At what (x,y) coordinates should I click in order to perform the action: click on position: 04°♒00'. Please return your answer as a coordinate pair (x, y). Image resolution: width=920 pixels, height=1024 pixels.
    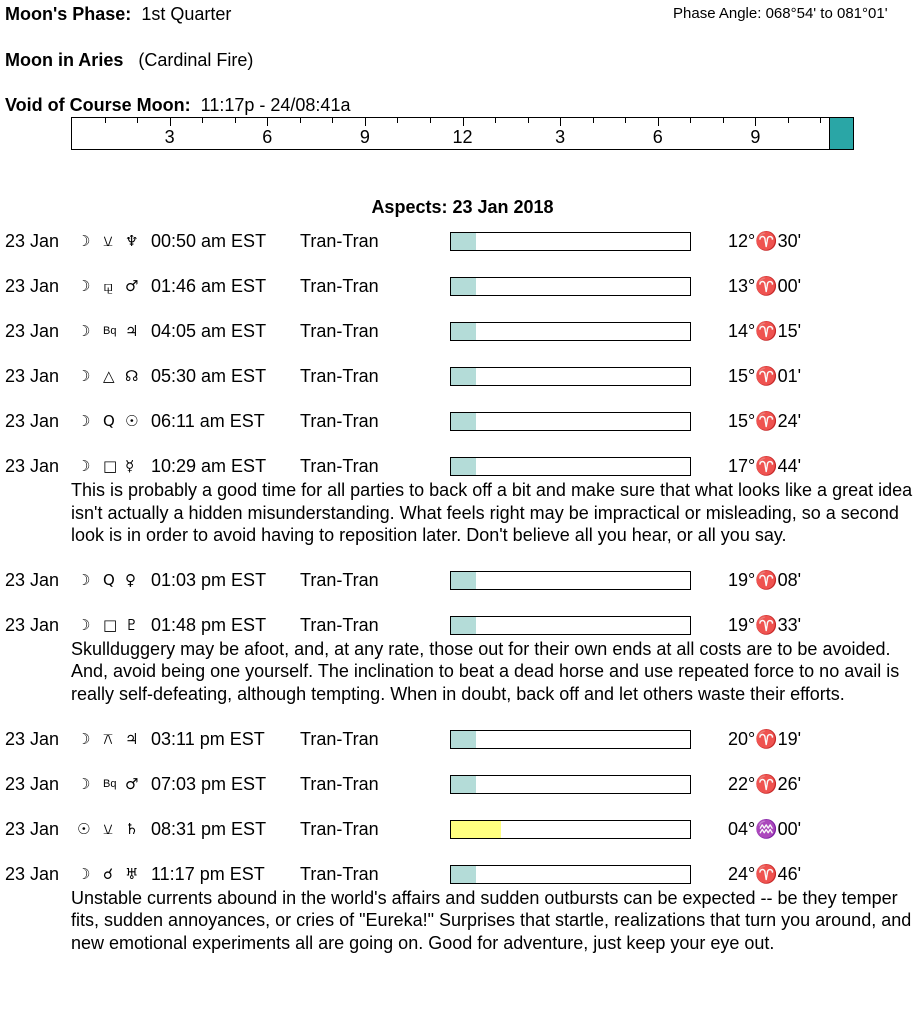
    Looking at the image, I should click on (765, 828).